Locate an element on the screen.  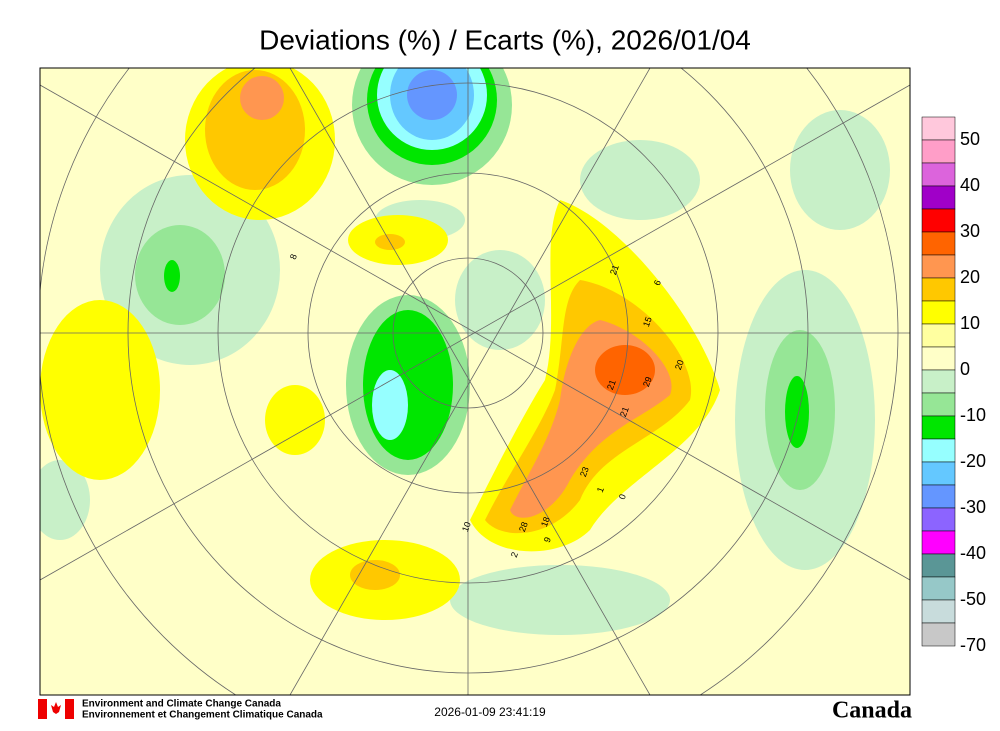
colorbar-label: -10 is located at coordinates (973, 415).